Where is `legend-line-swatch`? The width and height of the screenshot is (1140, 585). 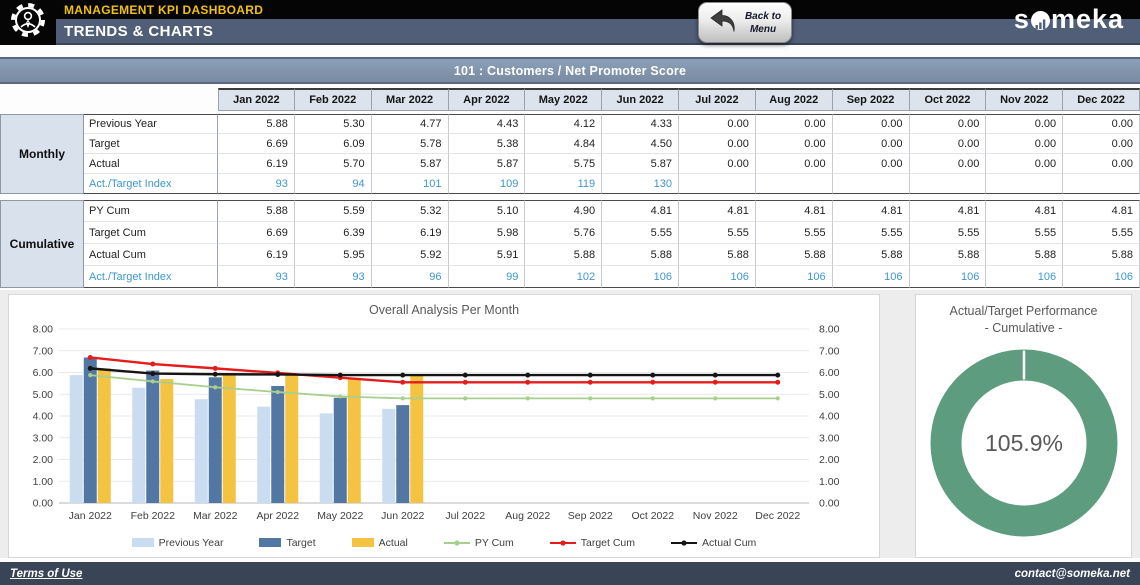
legend-line-swatch is located at coordinates (456, 543).